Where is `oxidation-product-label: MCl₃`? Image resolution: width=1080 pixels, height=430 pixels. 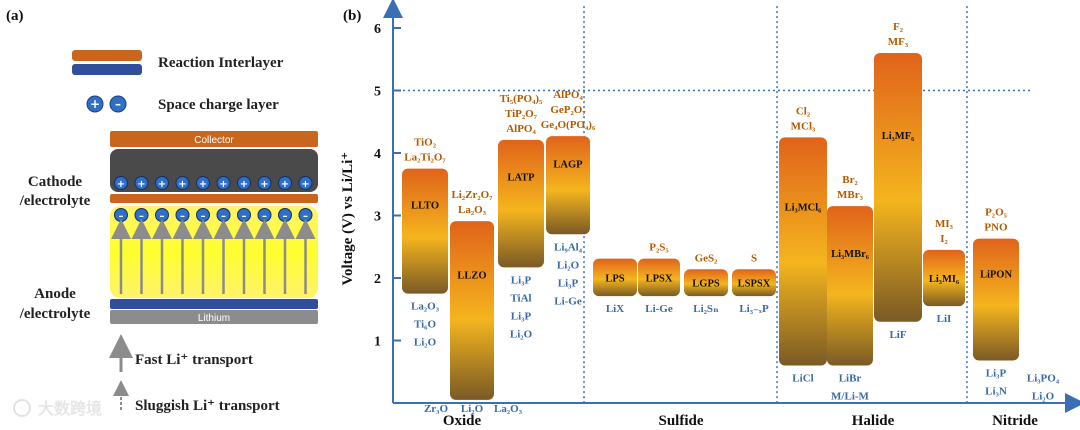
oxidation-product-label: MCl₃ is located at coordinates (803, 126).